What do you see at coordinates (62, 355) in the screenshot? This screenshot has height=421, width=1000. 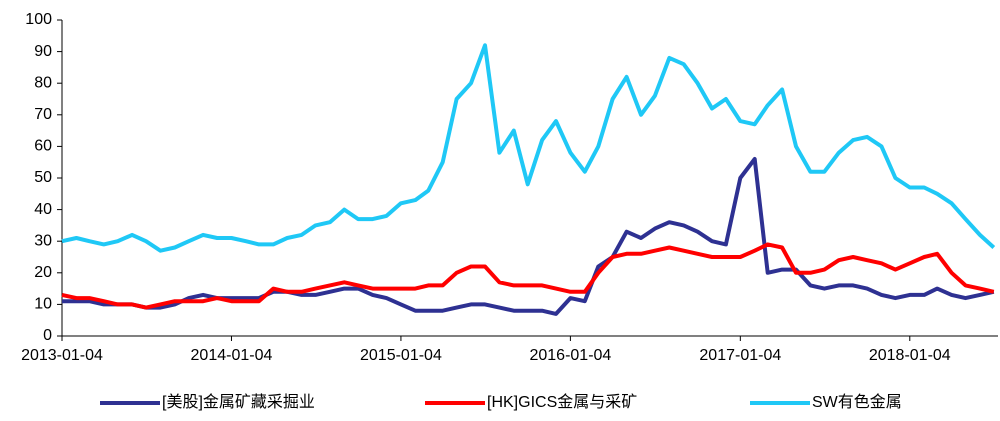 I see `x-tick-label: 2013-01-04` at bounding box center [62, 355].